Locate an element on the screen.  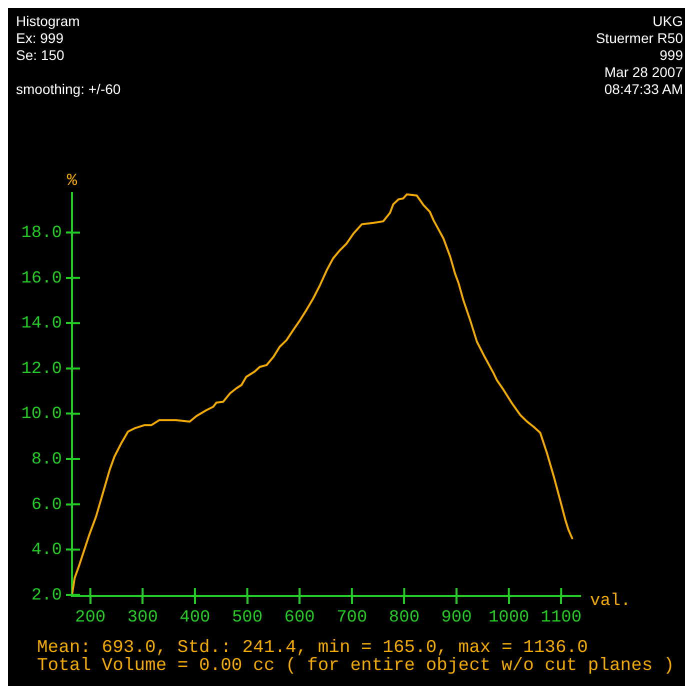
y-tick-label: 18.0 is located at coordinates (41, 234).